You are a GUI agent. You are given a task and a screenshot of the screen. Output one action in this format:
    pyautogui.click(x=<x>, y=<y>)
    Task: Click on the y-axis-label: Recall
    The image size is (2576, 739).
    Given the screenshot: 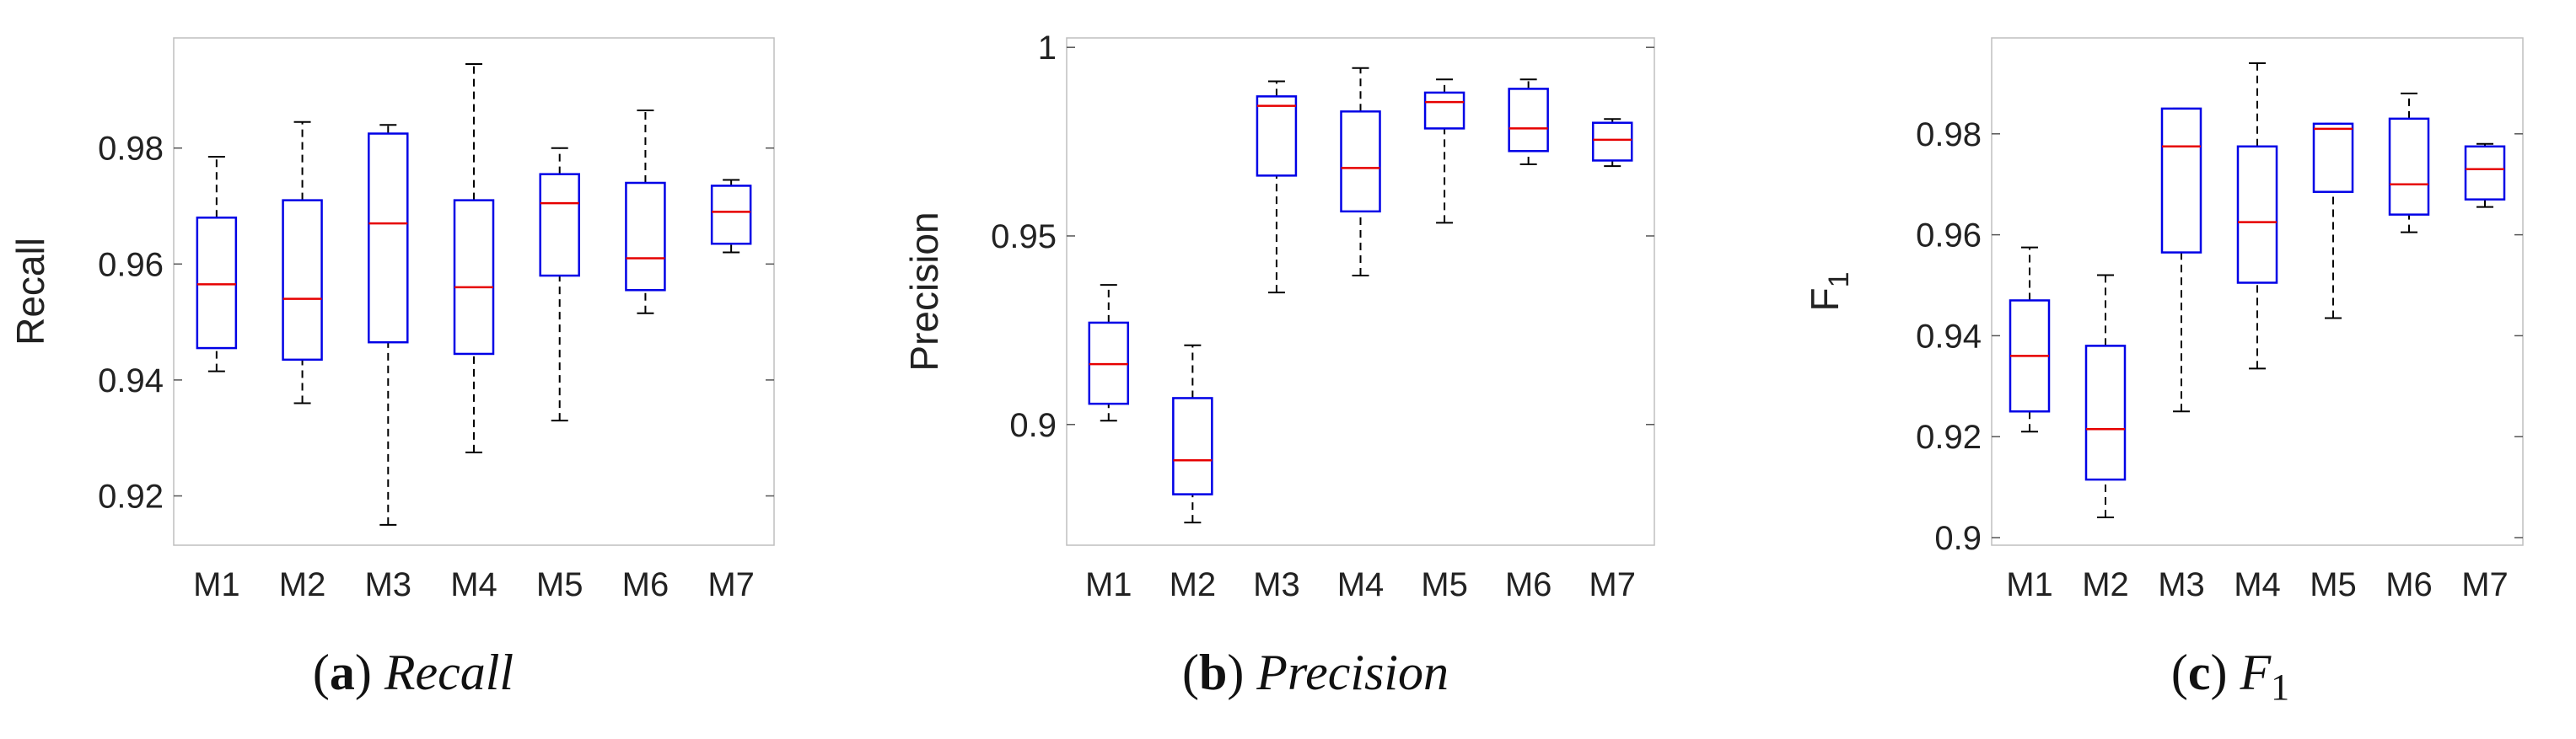 What is the action you would take?
    pyautogui.click(x=30, y=291)
    